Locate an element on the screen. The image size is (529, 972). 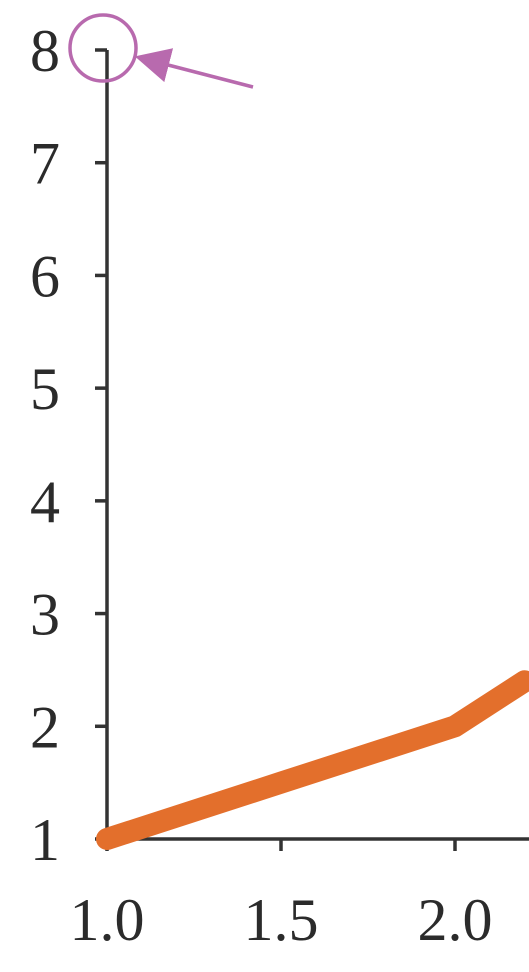
y-tick-label: 8 is located at coordinates (45, 51).